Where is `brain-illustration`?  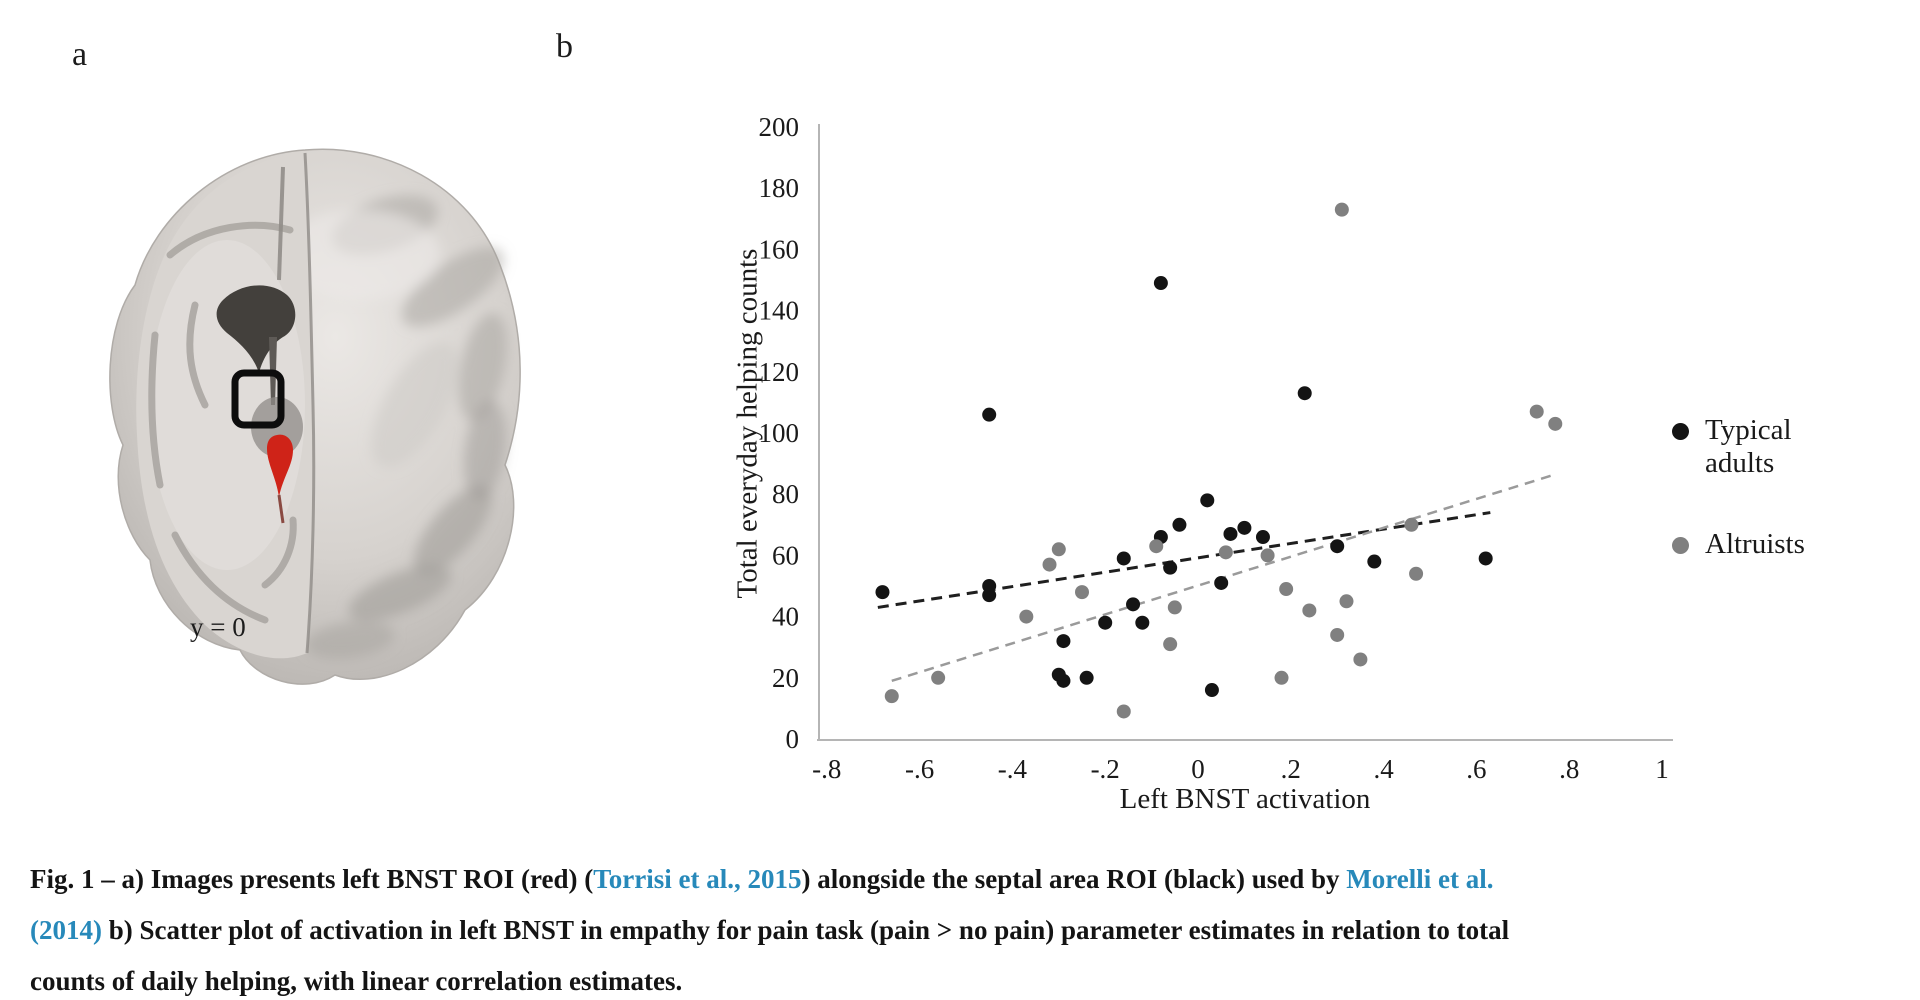
brain-illustration is located at coordinates (315, 416).